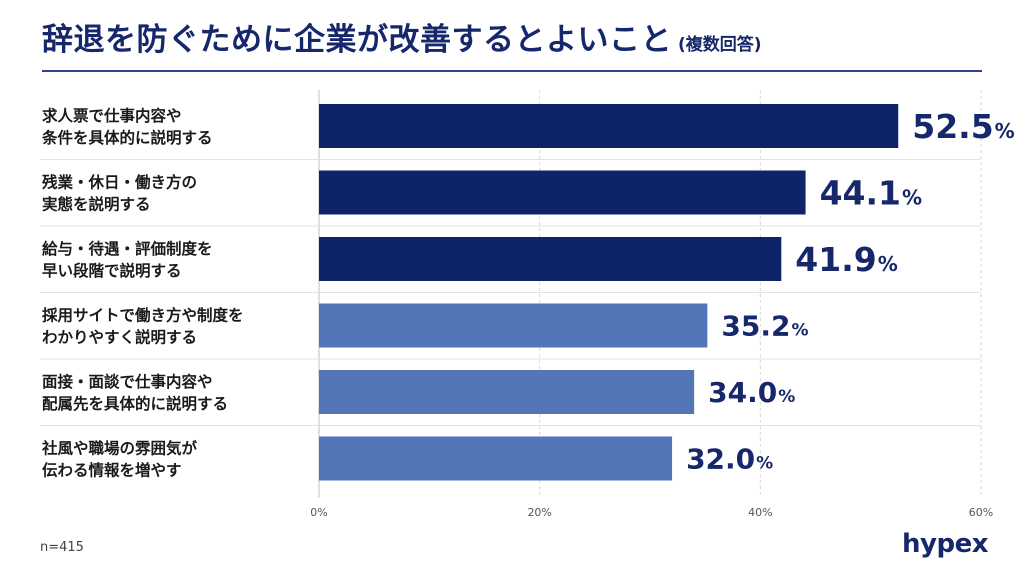 Image resolution: width=1024 pixels, height=576 pixels. Describe the element at coordinates (945, 544) in the screenshot. I see `brand-logo: hypex` at that location.